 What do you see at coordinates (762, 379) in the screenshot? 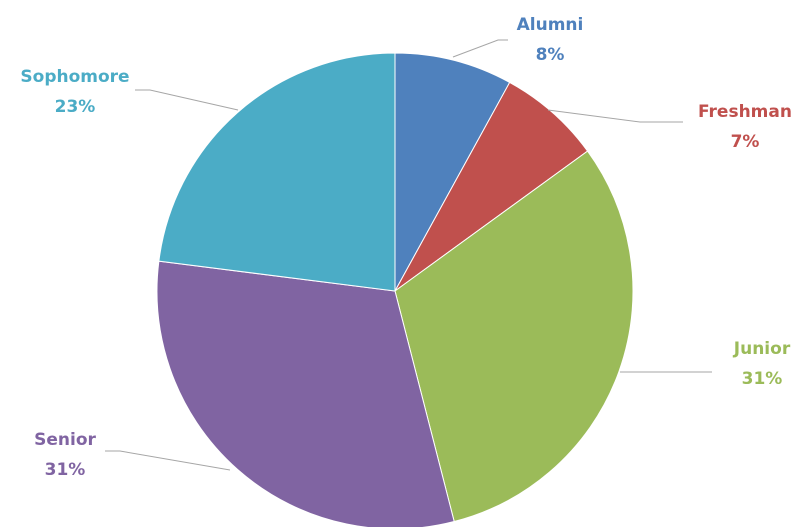
I see `data-label-value-junior: 31%` at bounding box center [762, 379].